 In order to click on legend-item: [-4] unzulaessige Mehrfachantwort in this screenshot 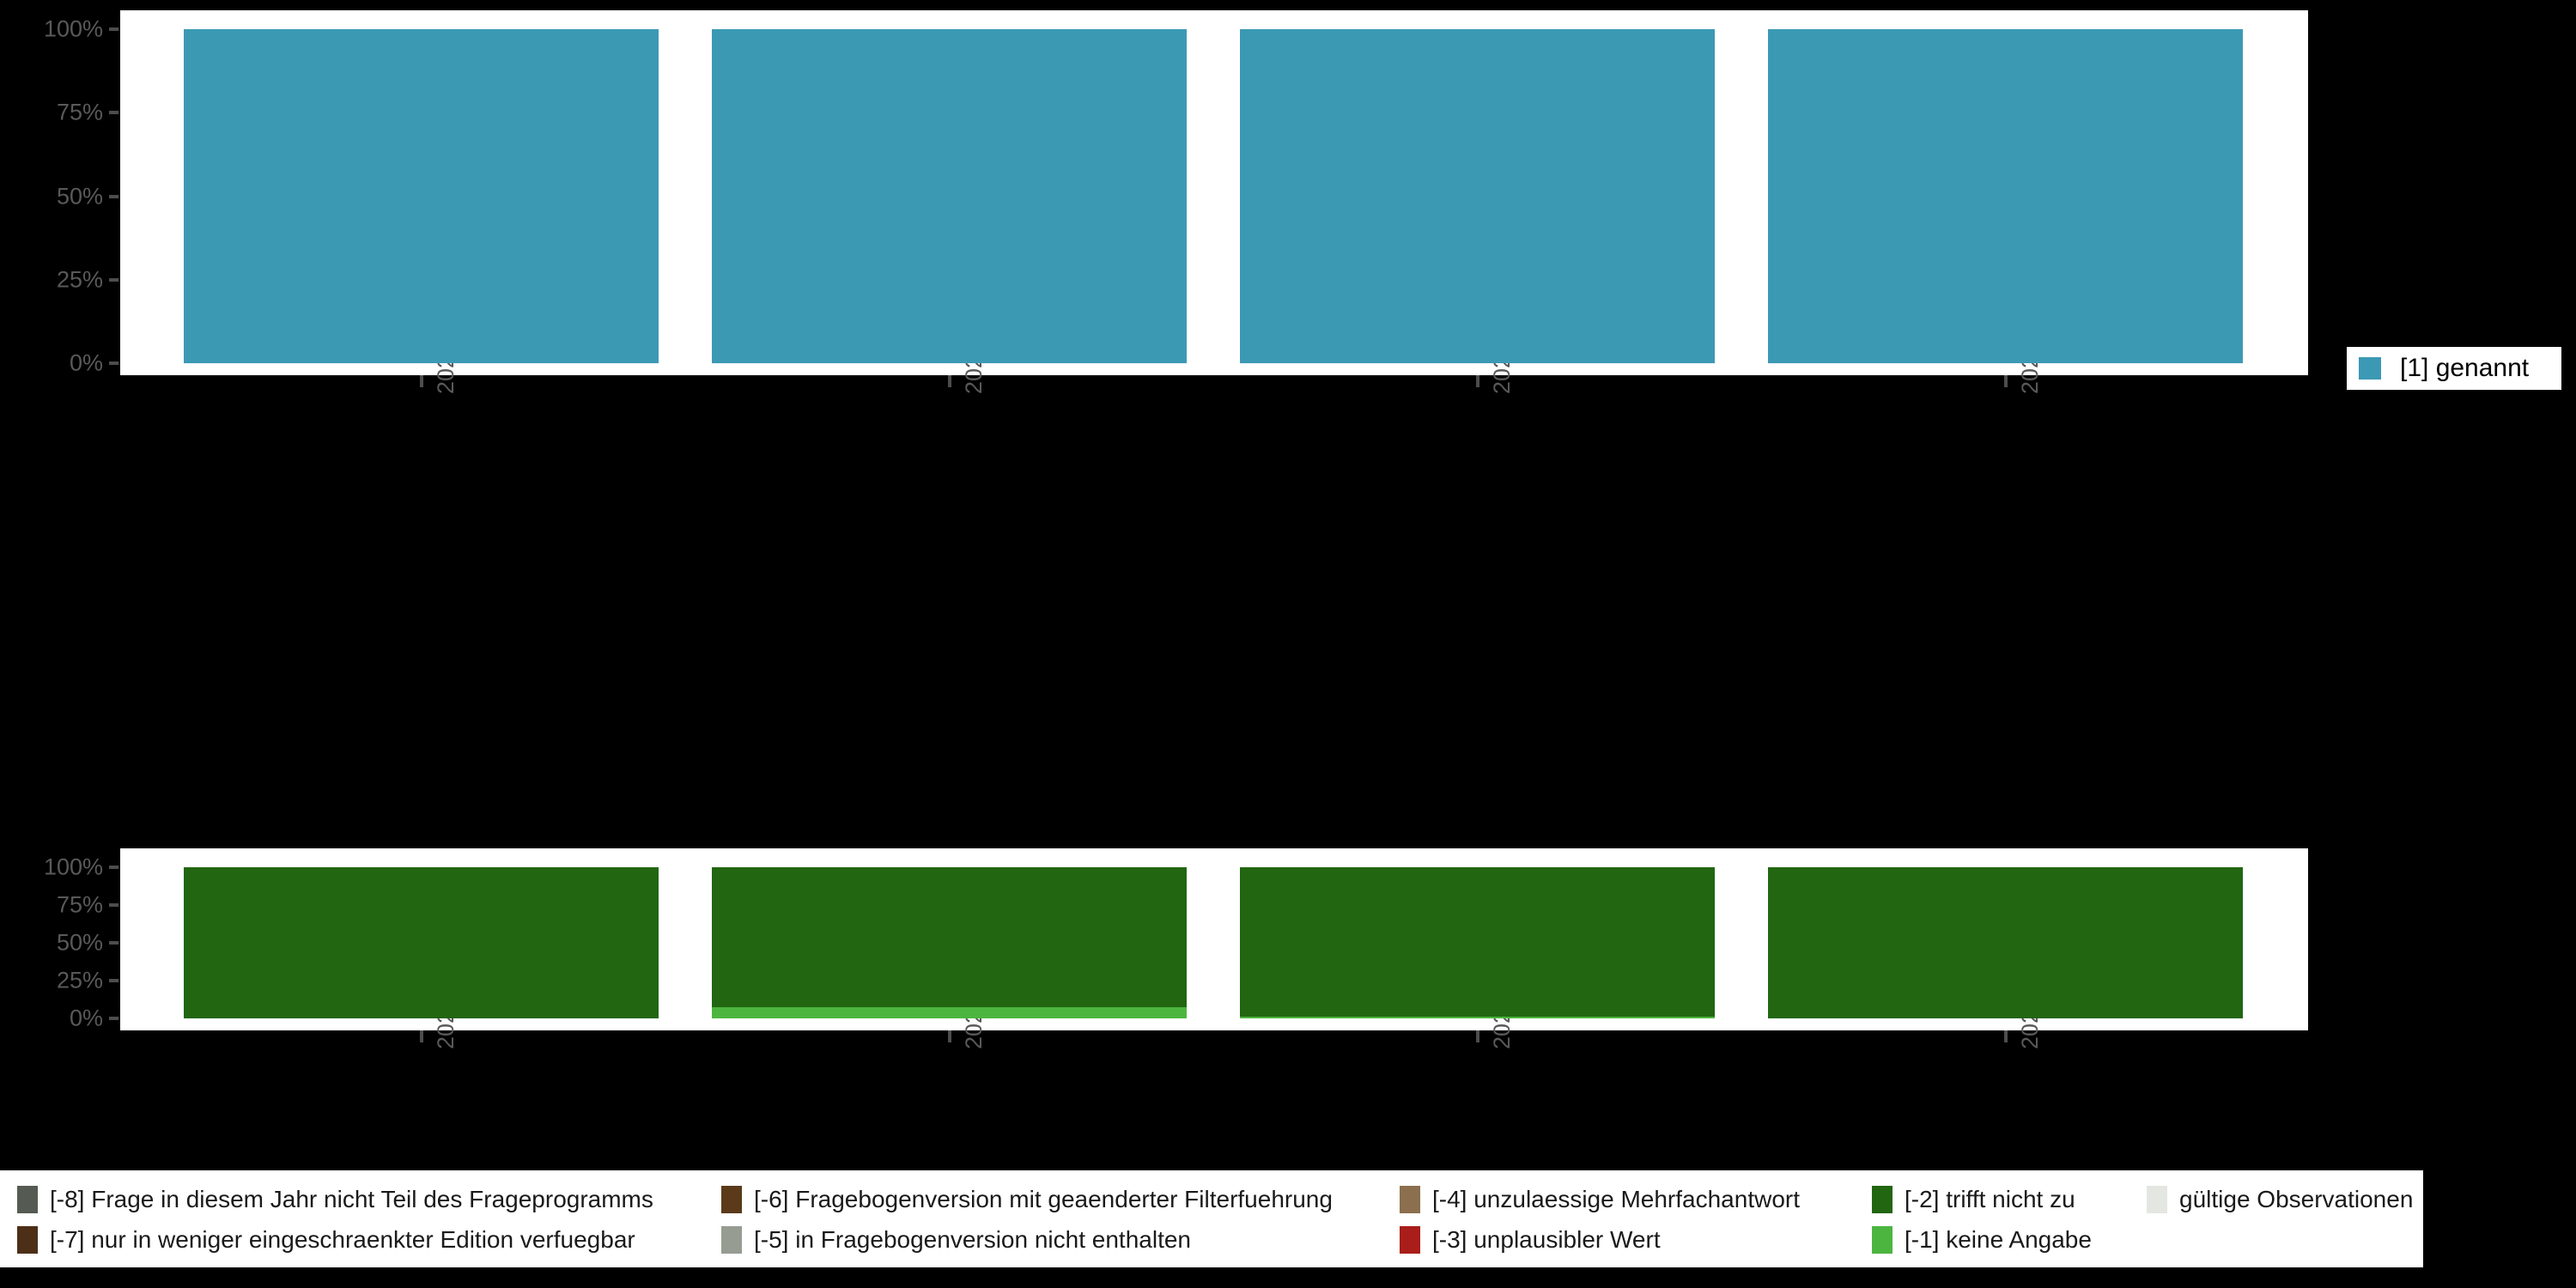, I will do `click(1600, 1199)`.